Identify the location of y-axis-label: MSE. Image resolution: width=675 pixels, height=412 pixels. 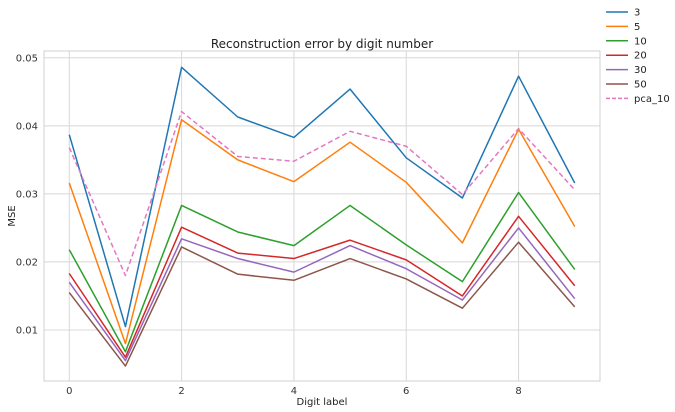
(12, 215).